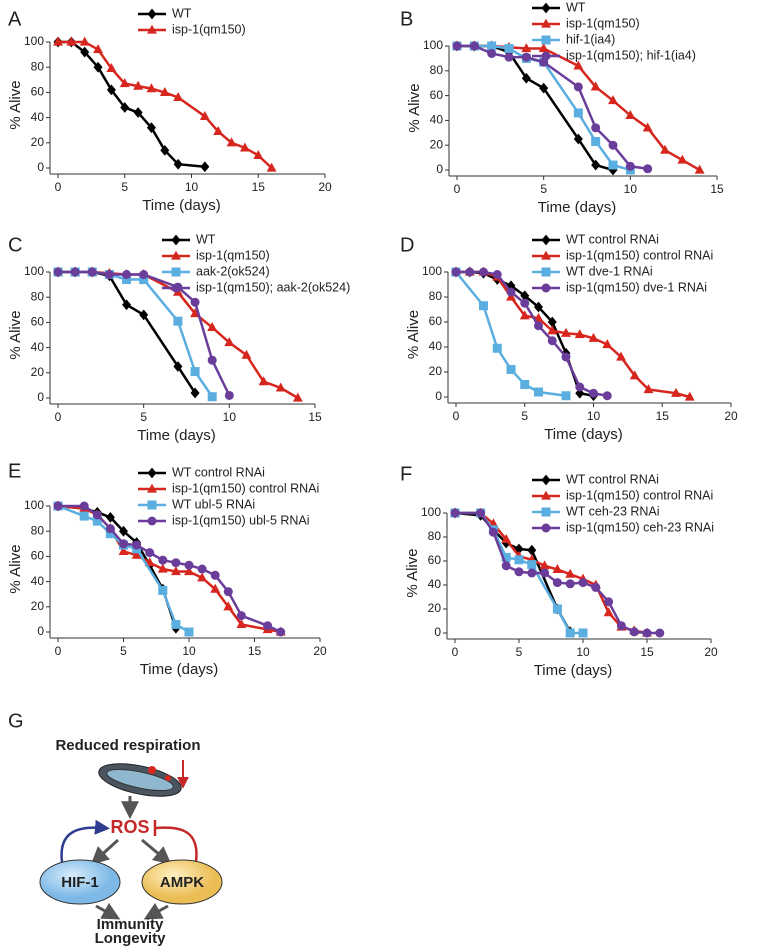 The width and height of the screenshot is (768, 947). Describe the element at coordinates (711, 652) in the screenshot. I see `x-tick-label: 20` at that location.